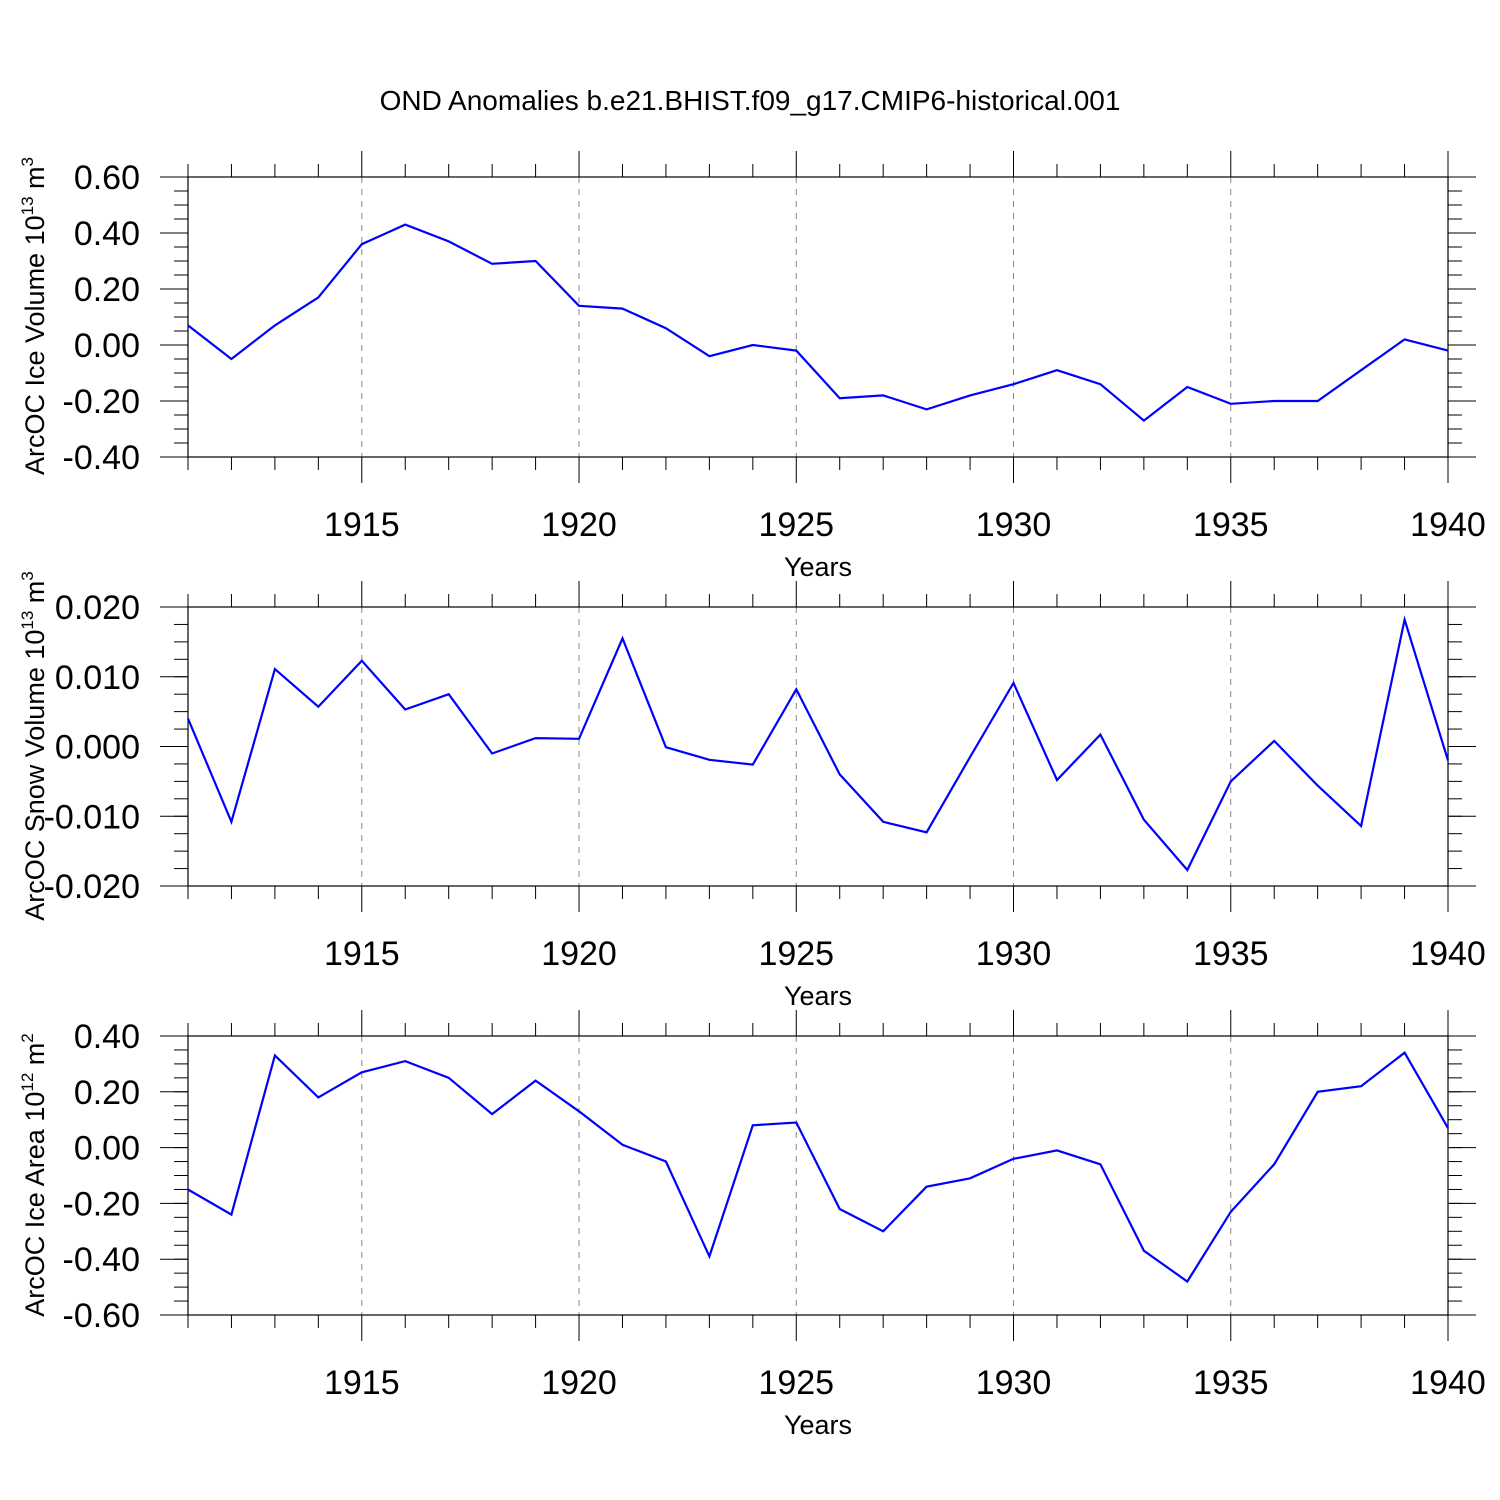 The image size is (1500, 1500). What do you see at coordinates (35, 345) in the screenshot?
I see `panel-ice-volume-y-title-main: ArcOC Ice Volume 10` at bounding box center [35, 345].